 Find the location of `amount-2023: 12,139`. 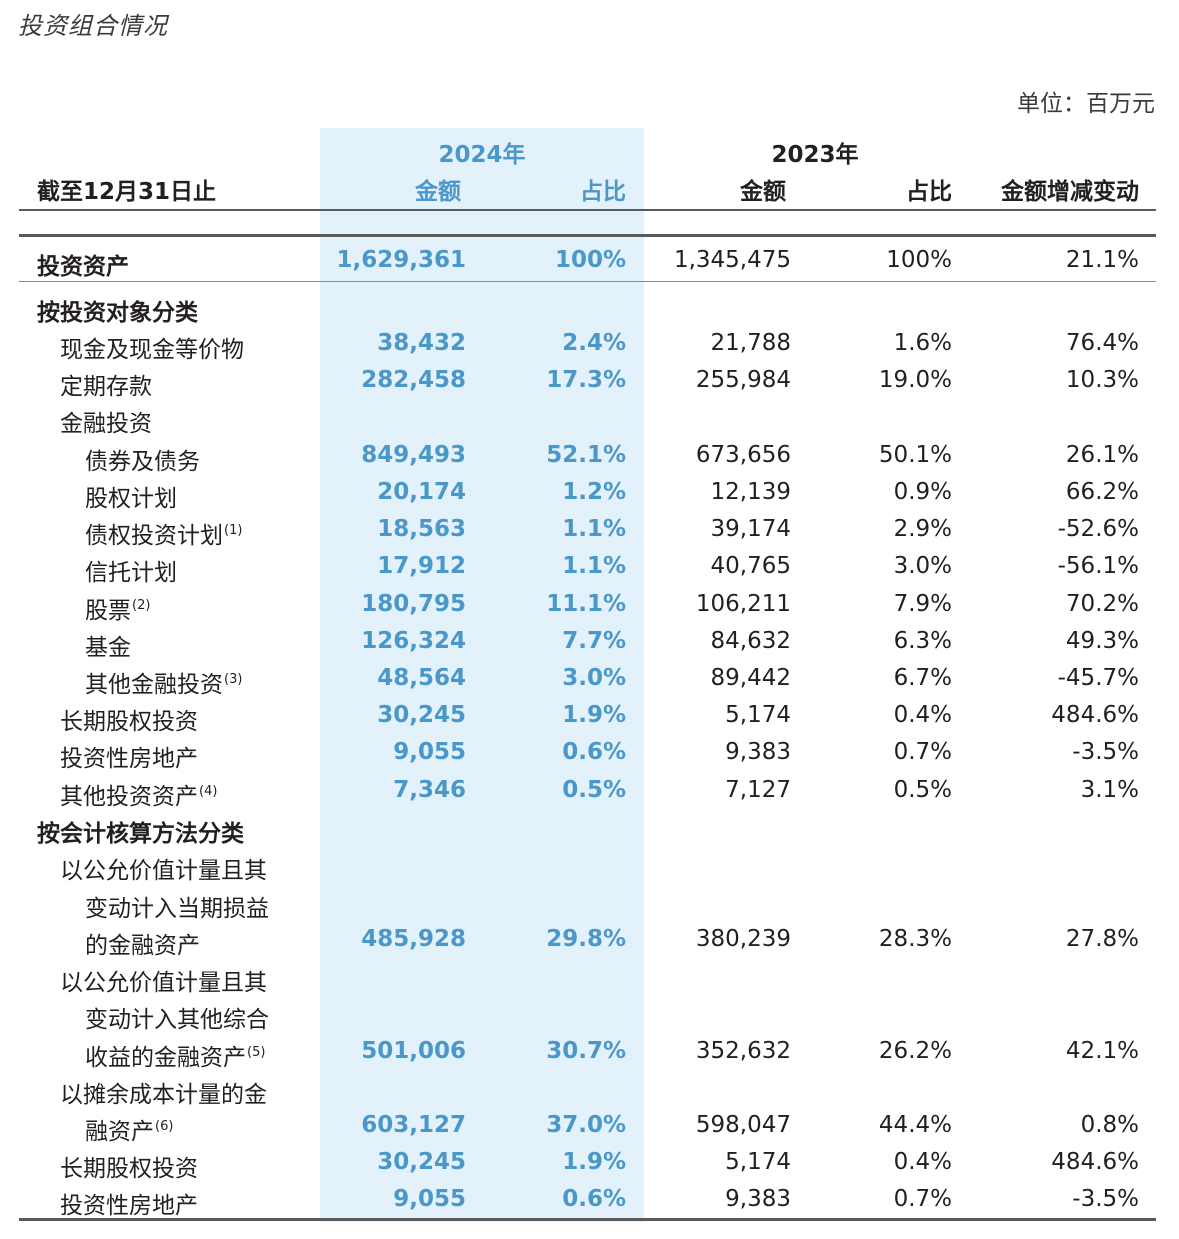

amount-2023: 12,139 is located at coordinates (750, 492).